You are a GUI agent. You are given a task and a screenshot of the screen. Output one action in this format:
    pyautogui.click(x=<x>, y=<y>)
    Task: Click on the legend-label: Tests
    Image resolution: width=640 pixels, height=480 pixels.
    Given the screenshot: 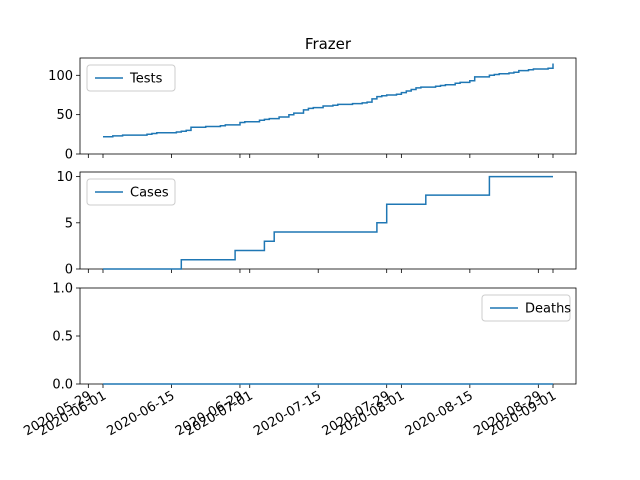 What is the action you would take?
    pyautogui.click(x=146, y=79)
    